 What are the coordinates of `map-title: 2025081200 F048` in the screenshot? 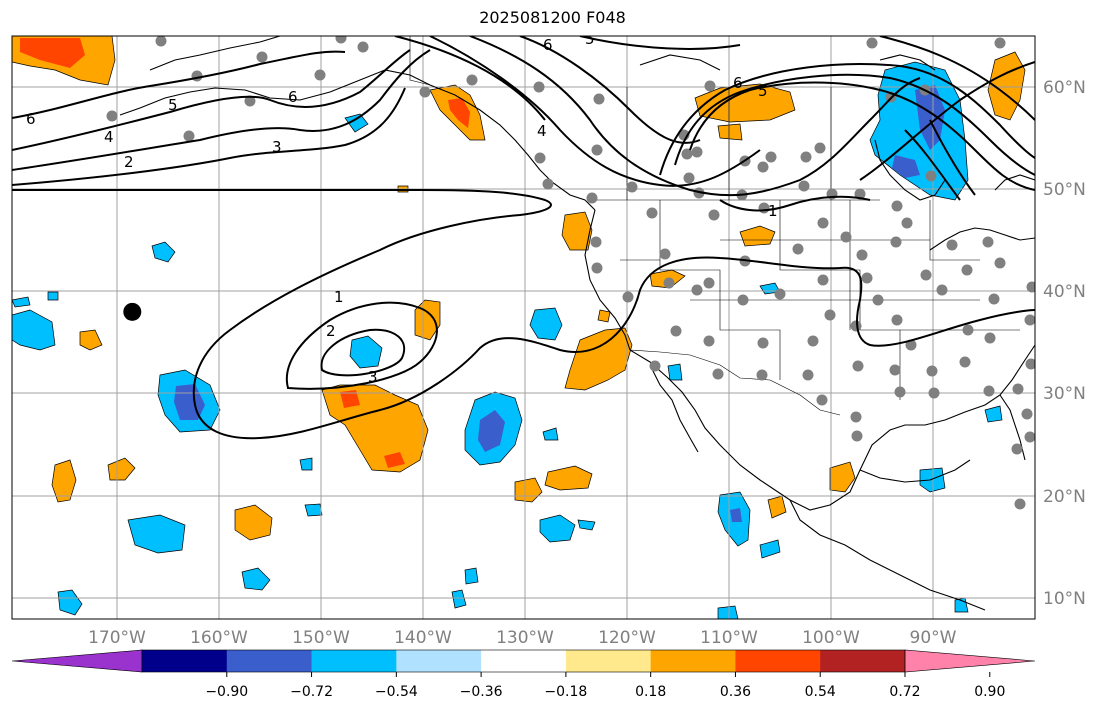 It's located at (552, 17).